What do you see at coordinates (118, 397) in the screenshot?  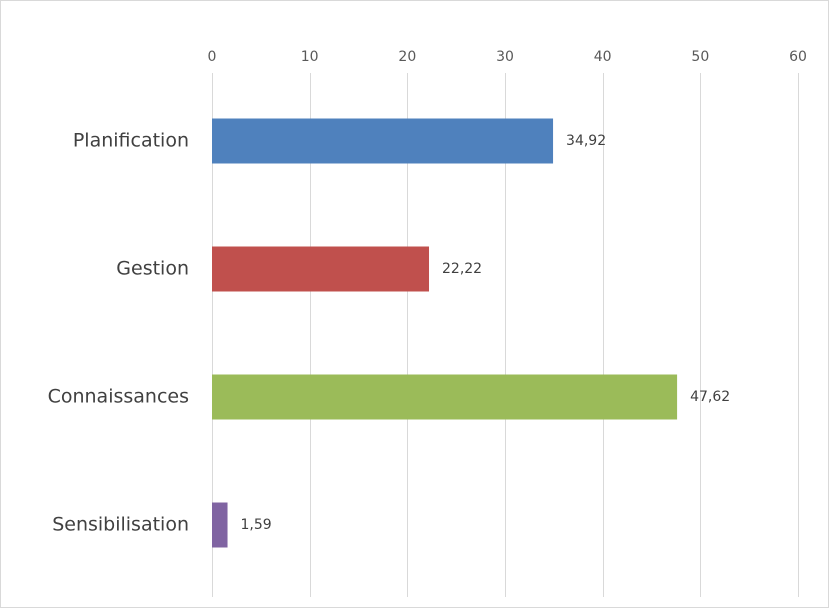 I see `category-label-connaissances: Connaissances` at bounding box center [118, 397].